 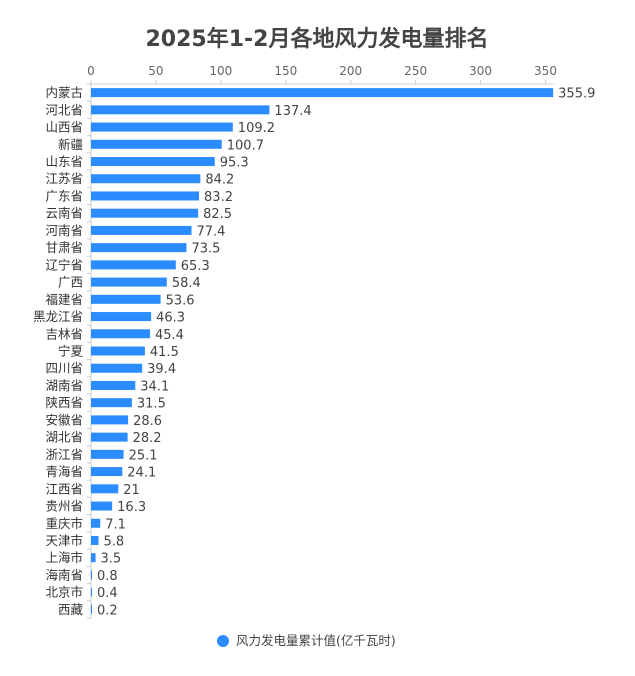 I want to click on y-tick-label: 湖北省, so click(x=64, y=437).